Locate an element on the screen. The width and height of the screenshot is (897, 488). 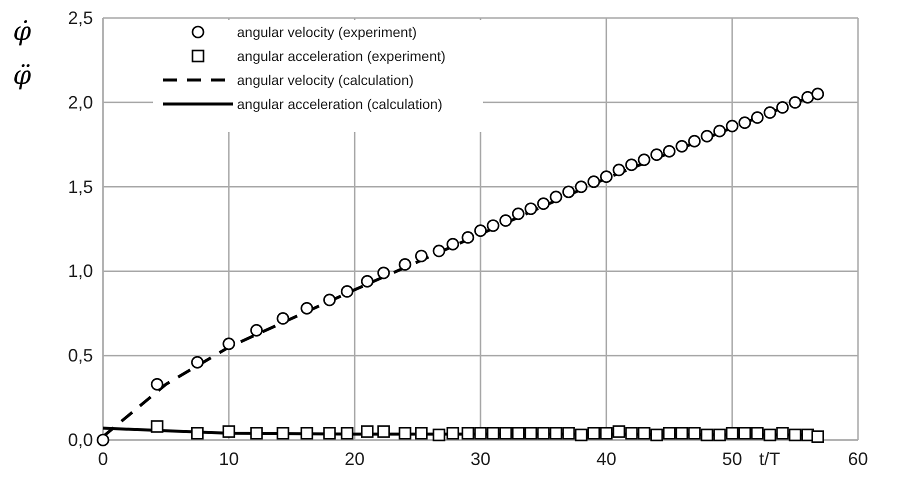
legend-label: angular velocity (experiment) is located at coordinates (327, 32).